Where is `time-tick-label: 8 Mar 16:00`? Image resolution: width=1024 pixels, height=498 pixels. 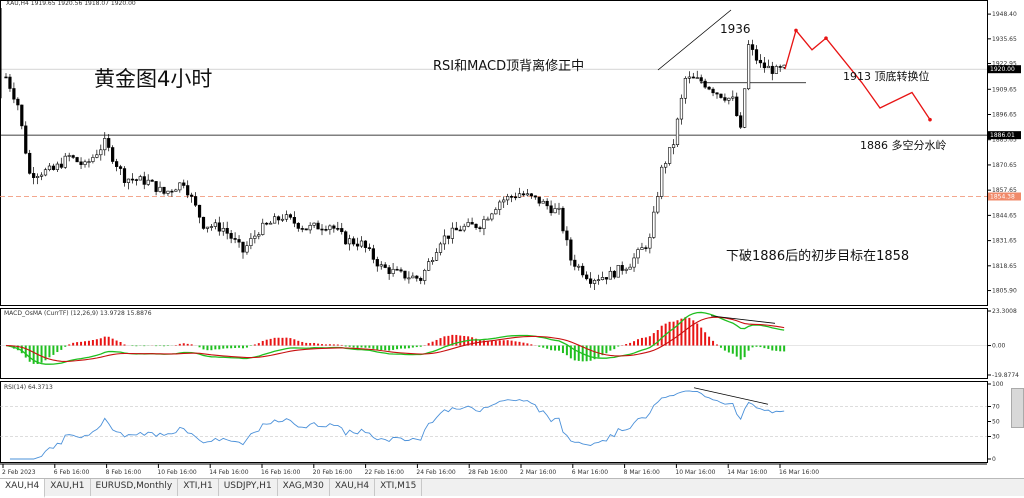 time-tick-label: 8 Mar 16:00 is located at coordinates (642, 472).